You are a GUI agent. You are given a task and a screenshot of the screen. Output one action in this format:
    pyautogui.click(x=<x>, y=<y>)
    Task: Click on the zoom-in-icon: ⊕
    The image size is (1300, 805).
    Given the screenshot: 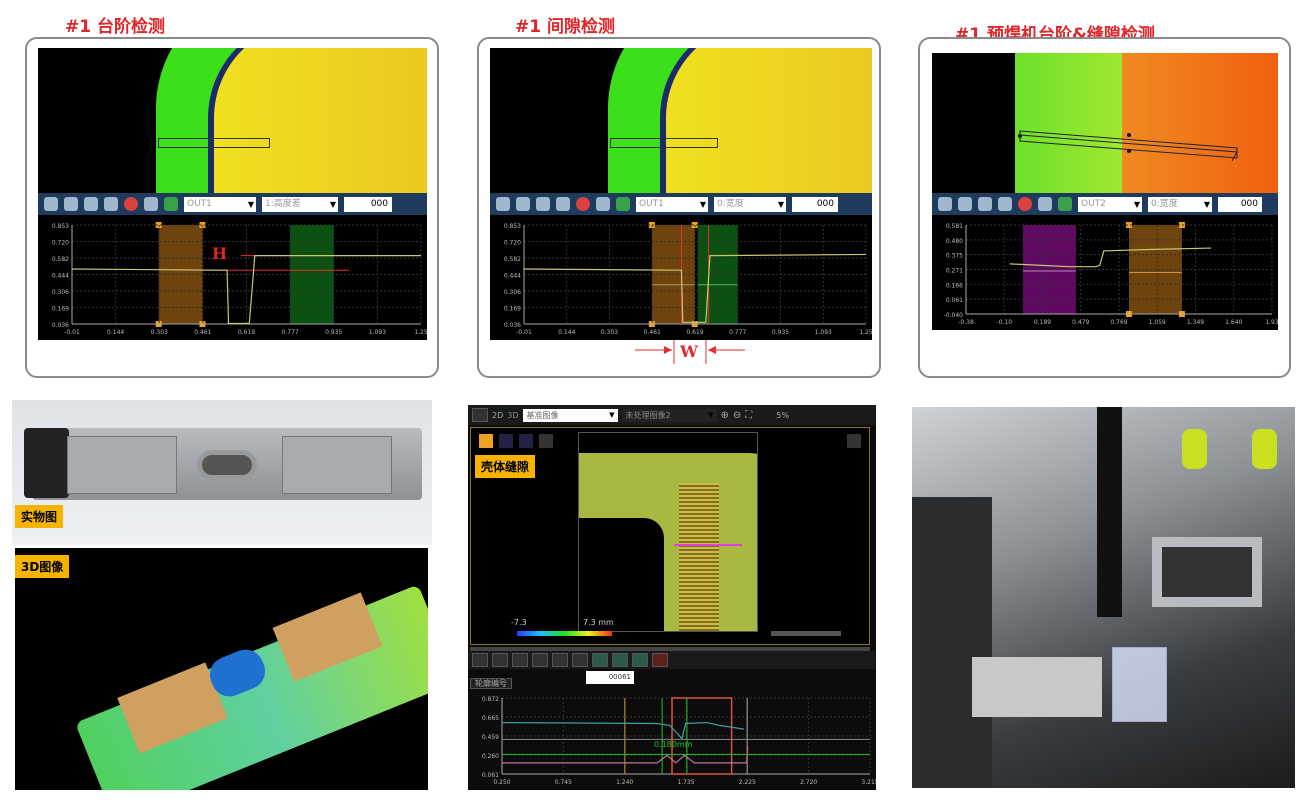 What is the action you would take?
    pyautogui.click(x=724, y=415)
    